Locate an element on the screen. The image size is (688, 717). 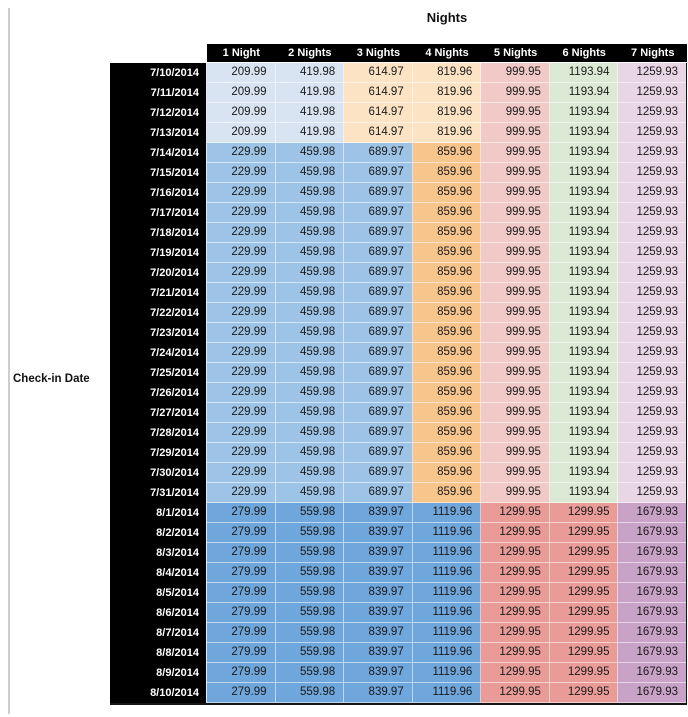
date-cell: 7/12/2014 is located at coordinates (158, 113).